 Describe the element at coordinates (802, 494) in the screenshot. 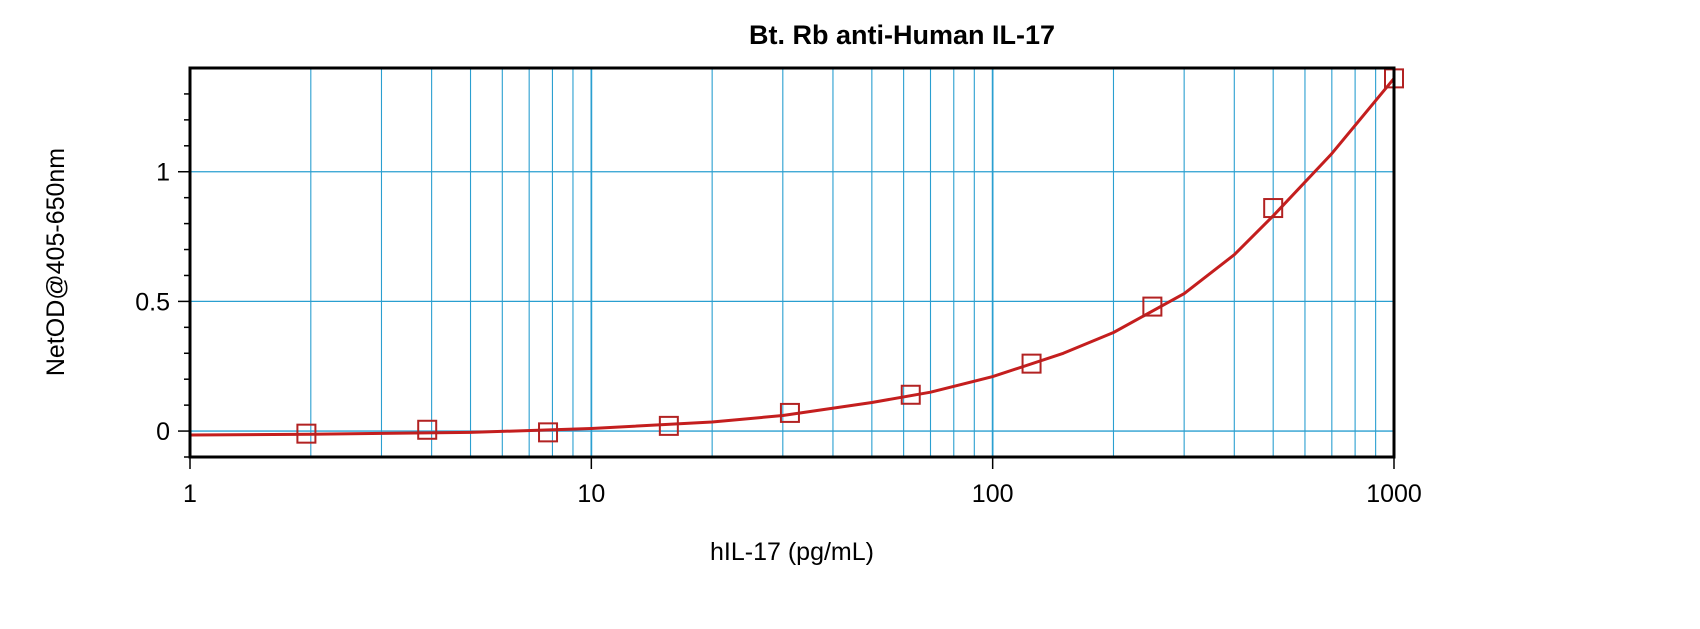

I see `x-axis-tick-labels: 1 10 100 1000` at that location.